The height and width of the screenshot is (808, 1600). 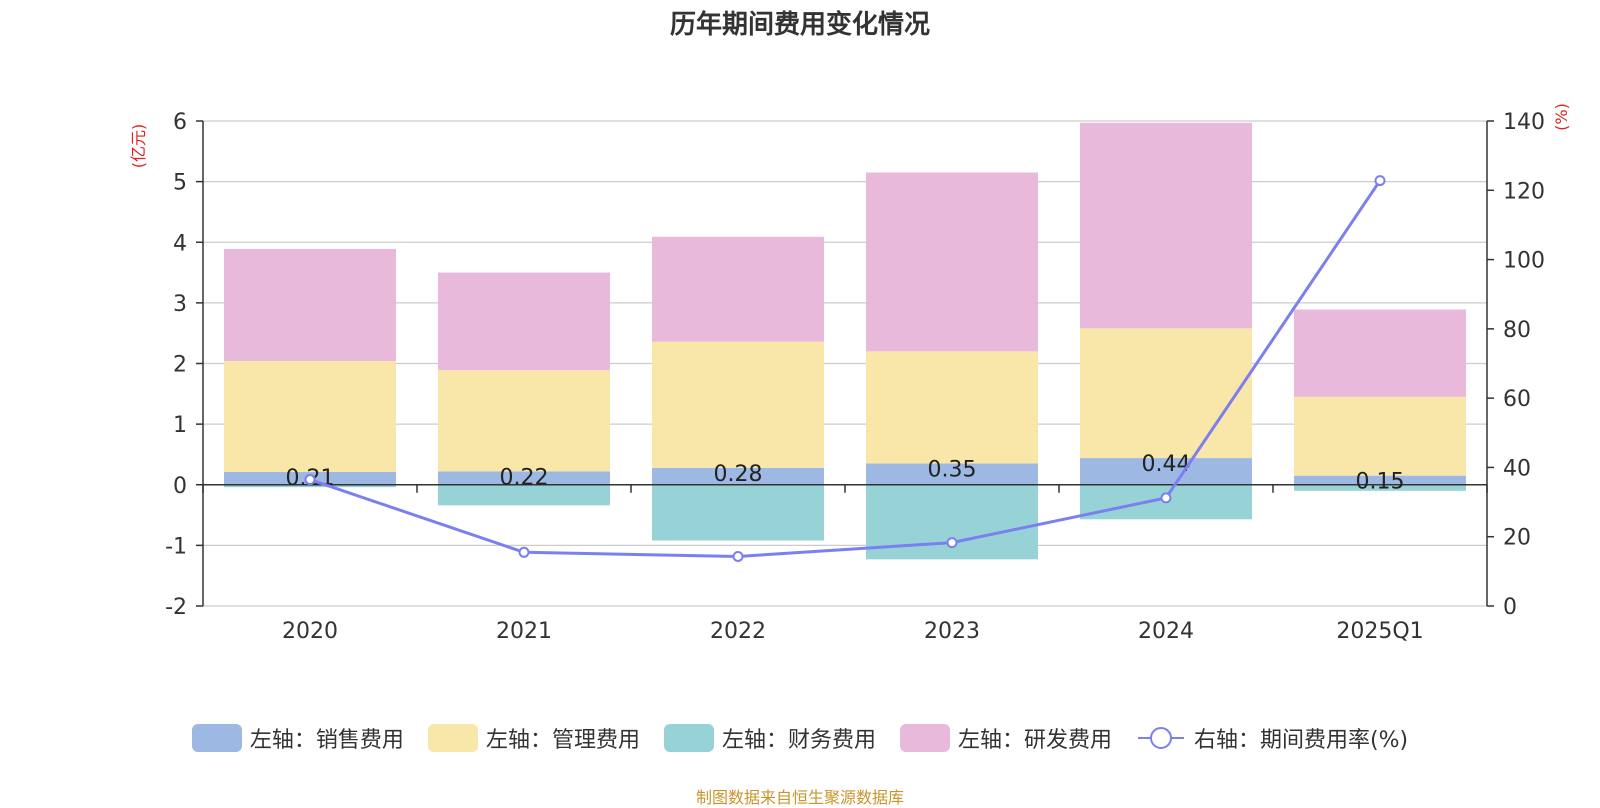 I want to click on right-tick-label: 80, so click(x=1517, y=330).